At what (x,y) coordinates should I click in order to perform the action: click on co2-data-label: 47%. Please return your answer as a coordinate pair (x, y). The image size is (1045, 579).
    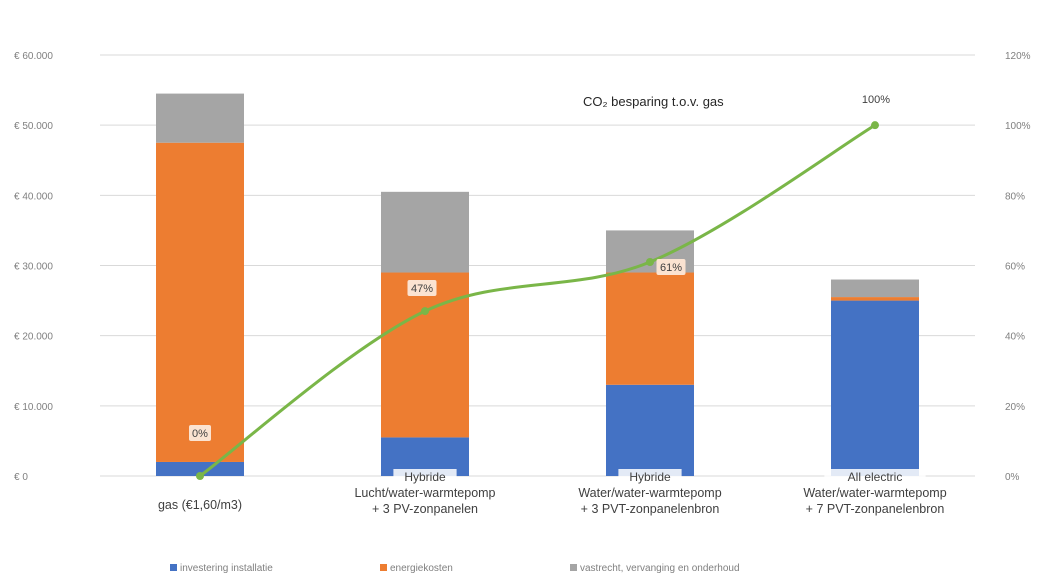
    Looking at the image, I should click on (422, 289).